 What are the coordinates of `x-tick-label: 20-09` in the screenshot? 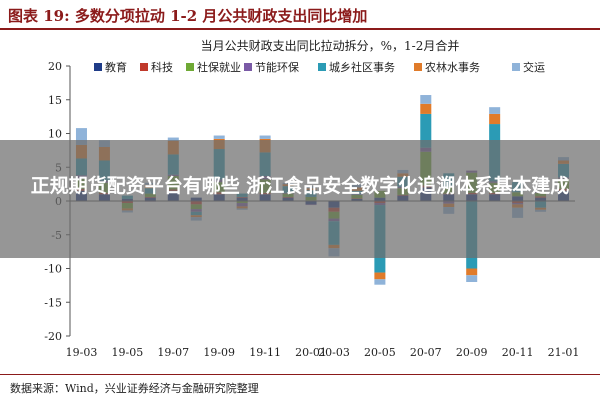 It's located at (472, 352).